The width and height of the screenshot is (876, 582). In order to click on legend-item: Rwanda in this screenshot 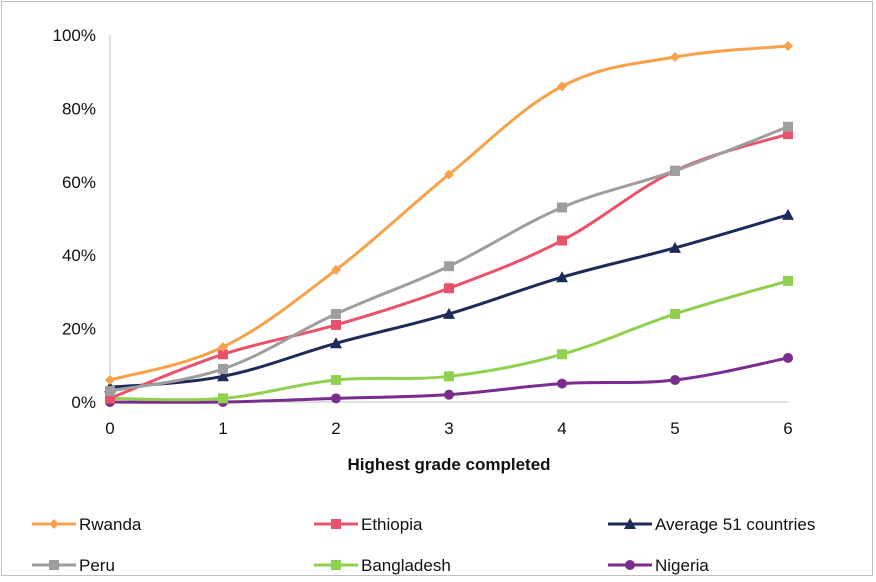, I will do `click(87, 524)`.